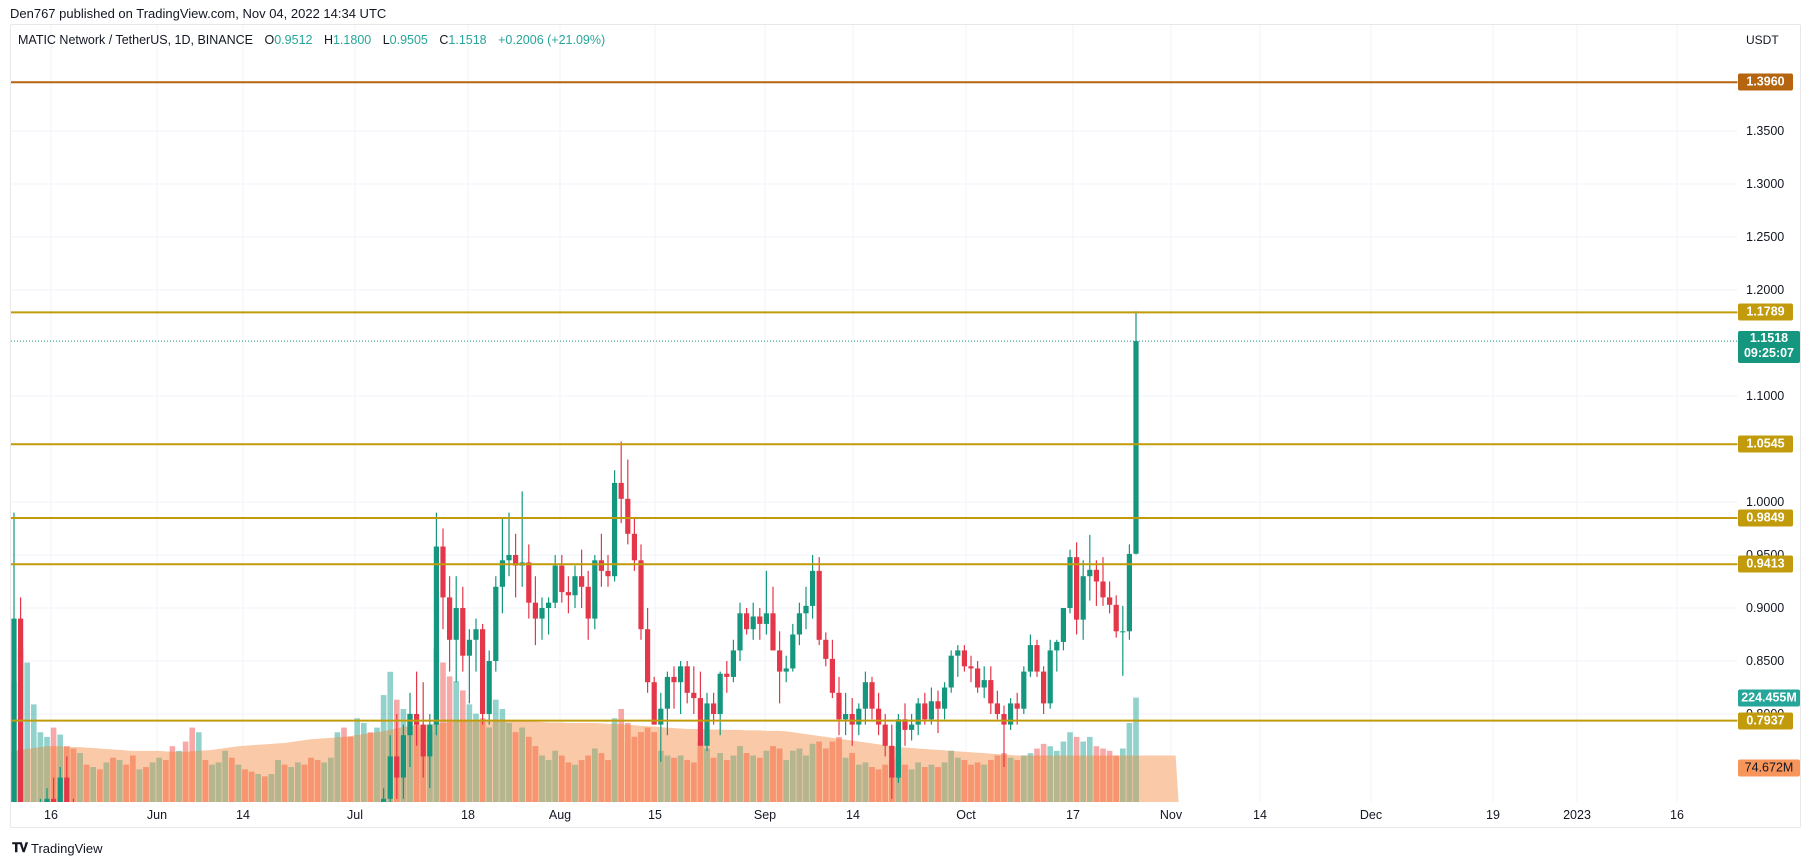  I want to click on time-tick-label: Jul, so click(355, 815).